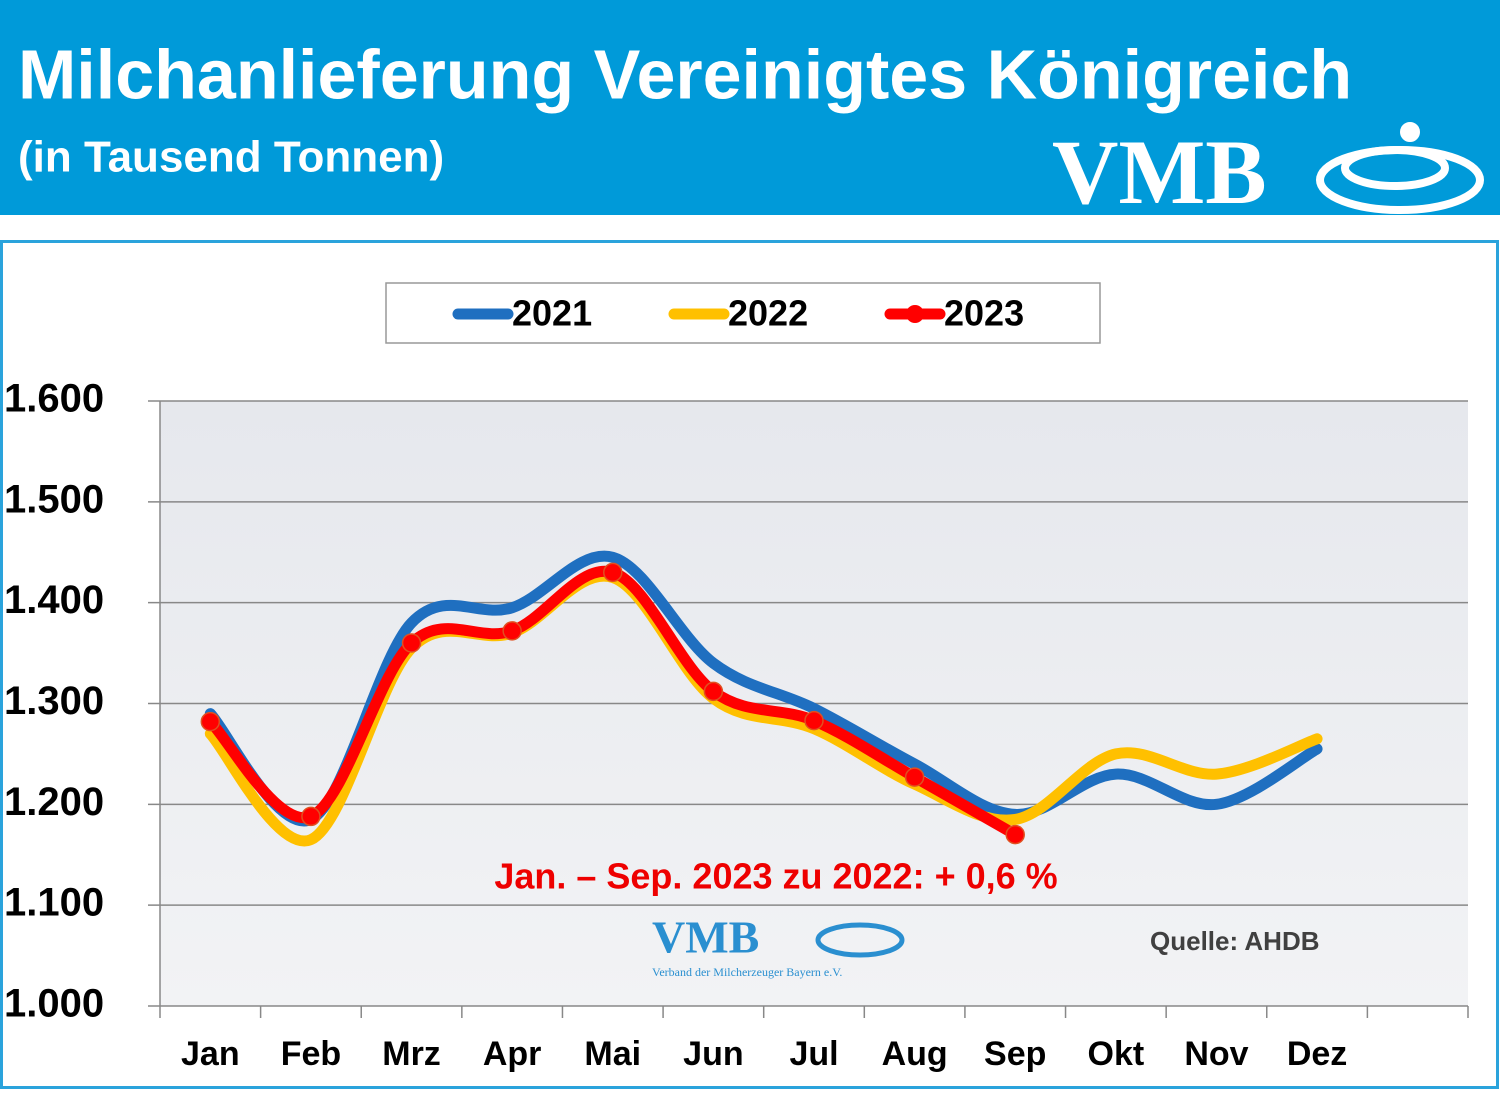  I want to click on title: Milchanlieferung Vereinigtes Königreich, so click(685, 74).